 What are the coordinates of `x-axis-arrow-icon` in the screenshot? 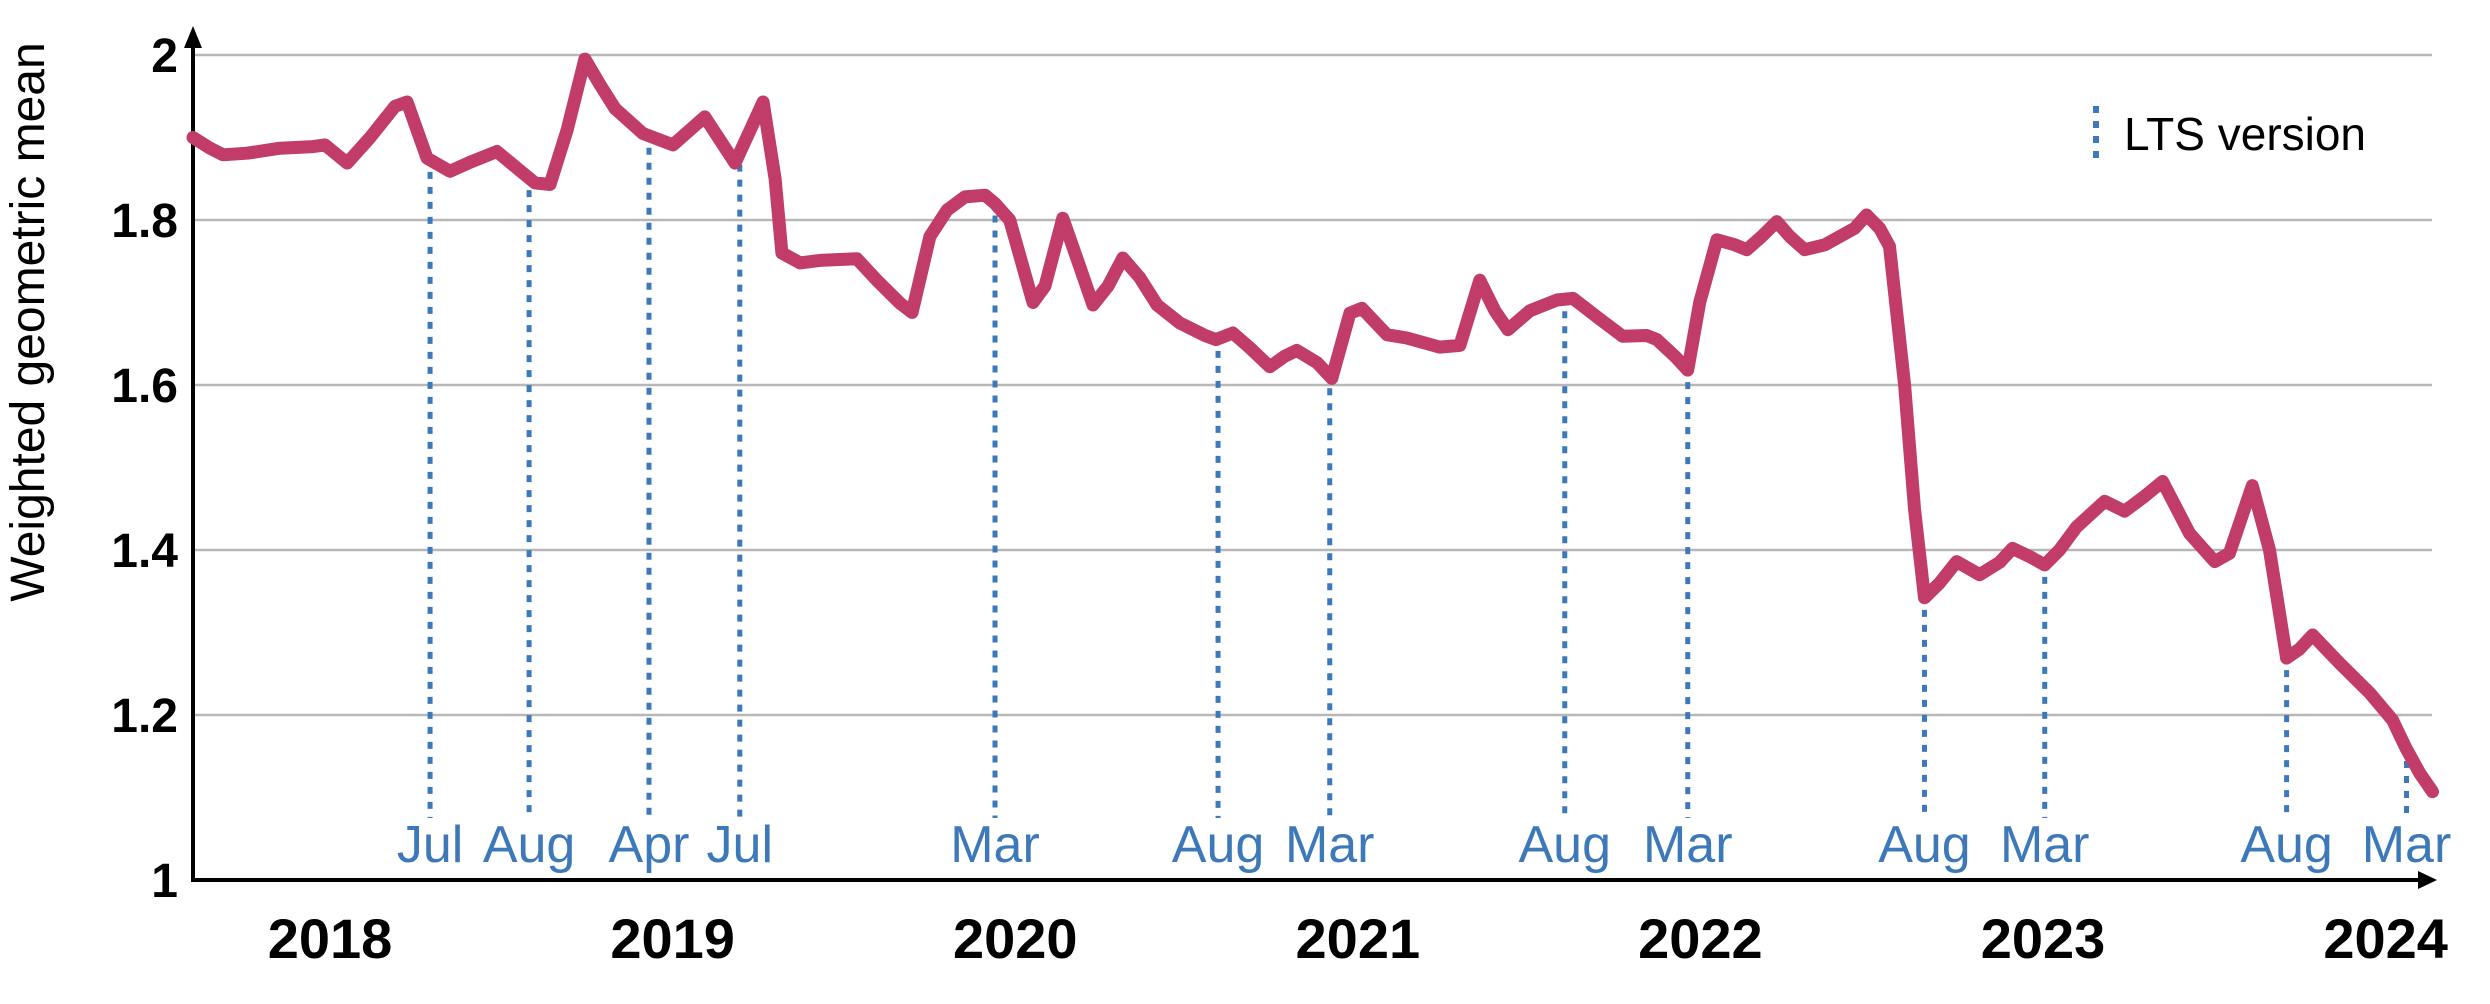 It's located at (2427, 880).